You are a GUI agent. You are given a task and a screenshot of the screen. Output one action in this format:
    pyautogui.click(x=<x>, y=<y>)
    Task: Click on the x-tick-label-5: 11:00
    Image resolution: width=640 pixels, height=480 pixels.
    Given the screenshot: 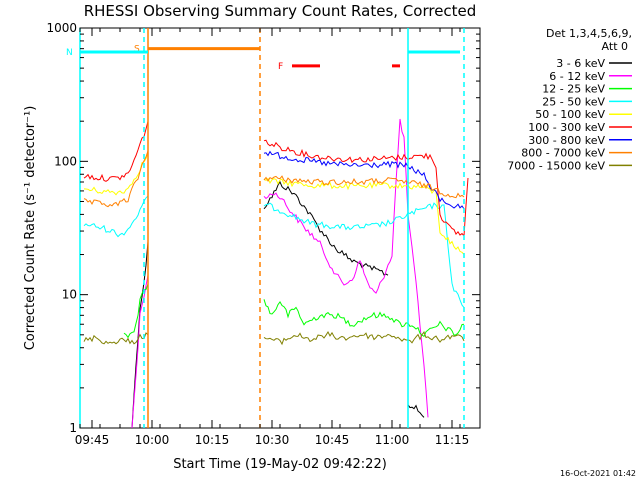 What is the action you would take?
    pyautogui.click(x=392, y=440)
    